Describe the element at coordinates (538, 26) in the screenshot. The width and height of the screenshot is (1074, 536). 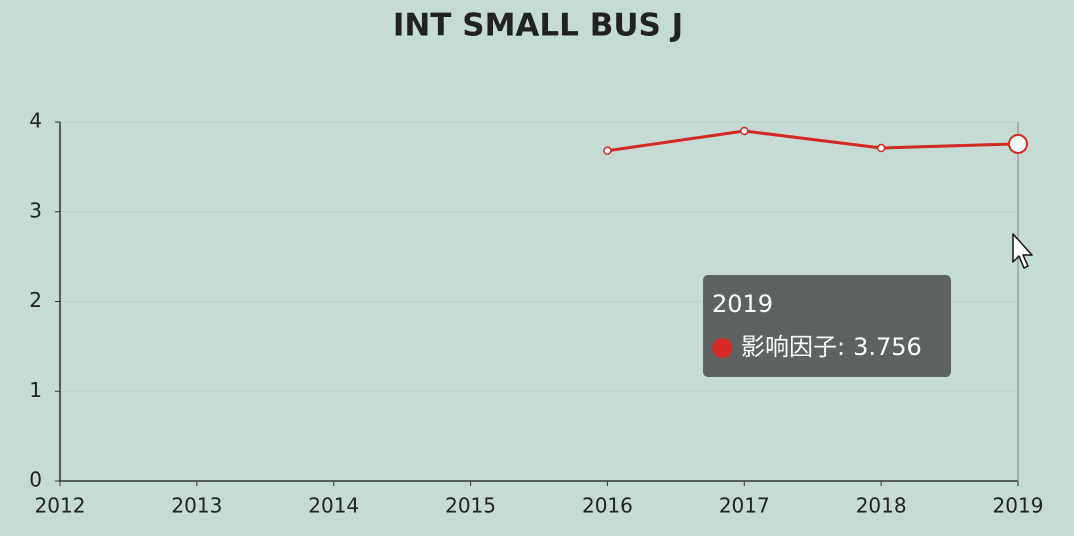
I see `chart-title: INT SMALL BUS J` at that location.